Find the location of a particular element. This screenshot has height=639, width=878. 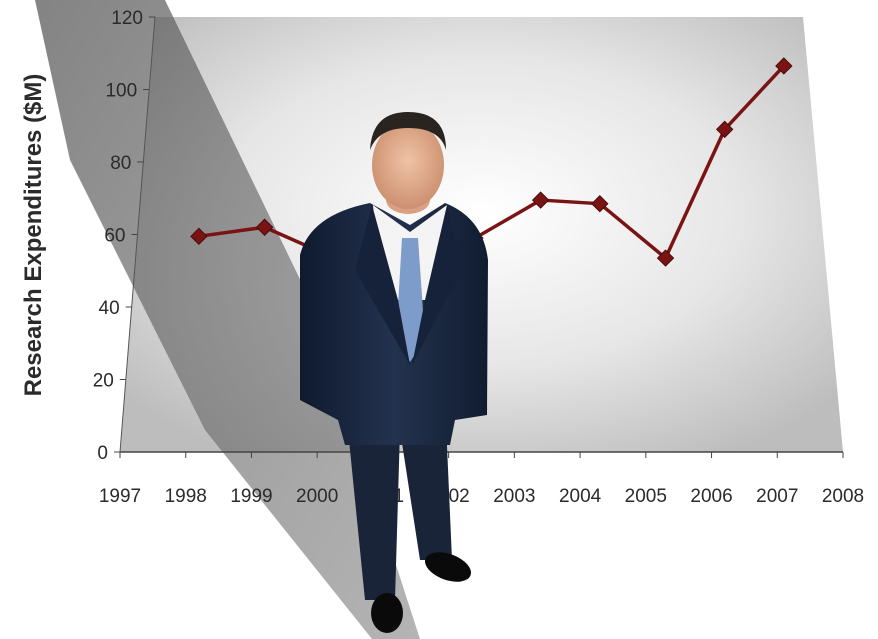

x-tick-label: 2003 is located at coordinates (514, 496).